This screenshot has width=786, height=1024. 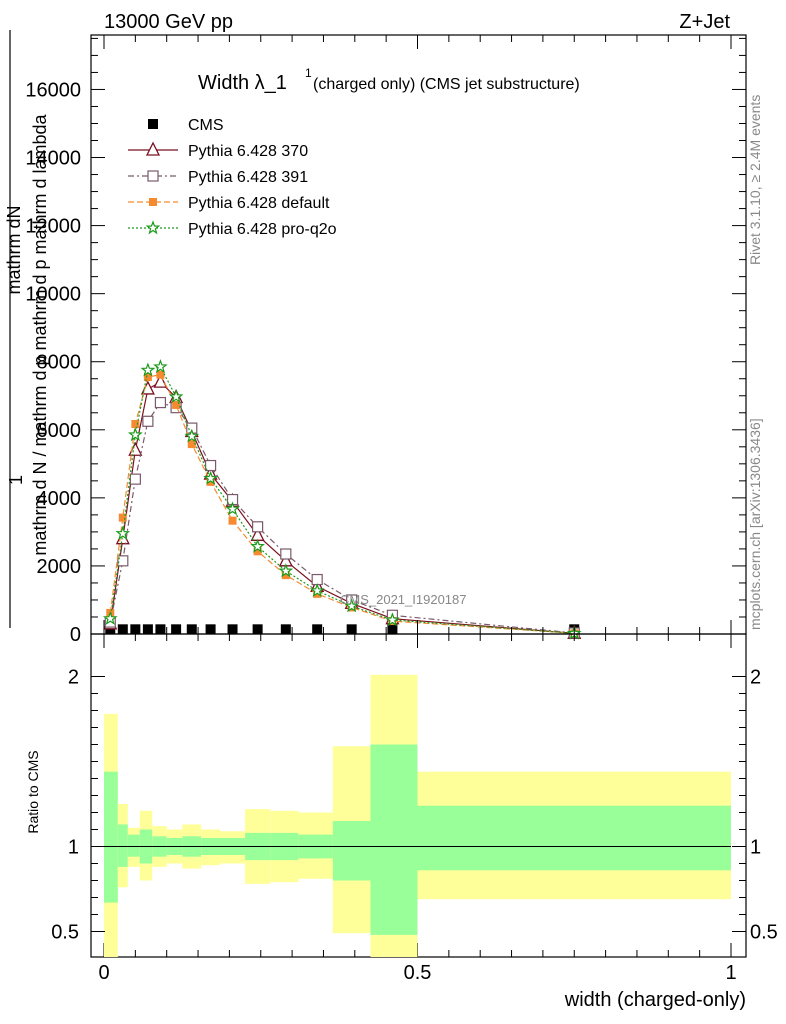 I want to click on main-ytick-label: 16000, so click(x=53, y=90).